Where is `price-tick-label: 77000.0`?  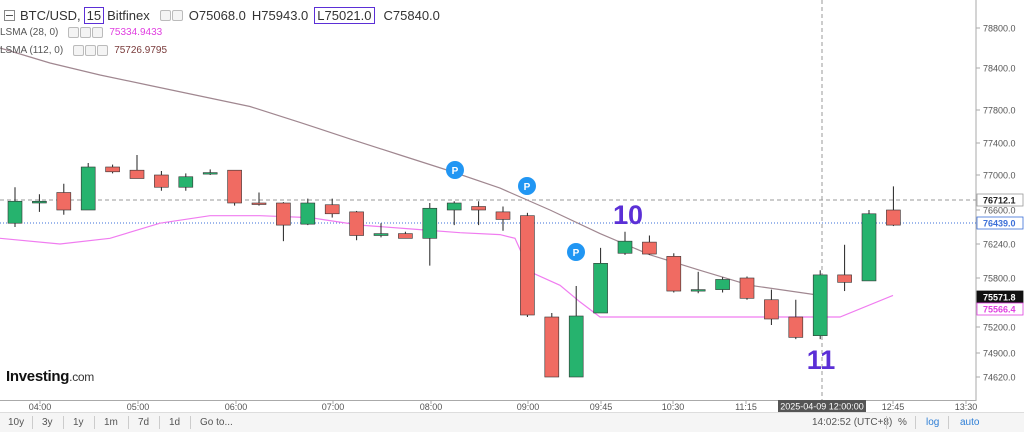
price-tick-label: 77000.0 is located at coordinates (999, 176).